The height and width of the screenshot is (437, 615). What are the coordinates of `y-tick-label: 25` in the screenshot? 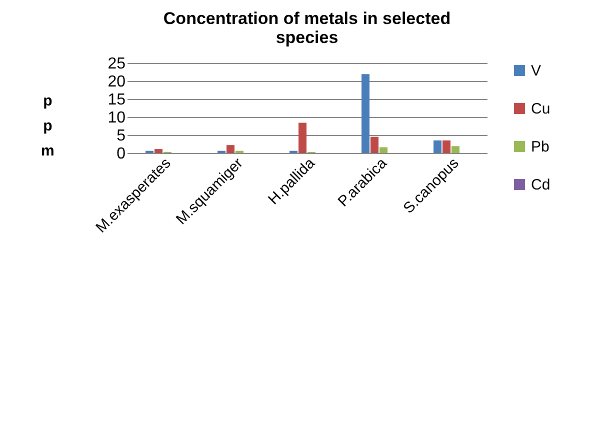 It's located at (117, 64).